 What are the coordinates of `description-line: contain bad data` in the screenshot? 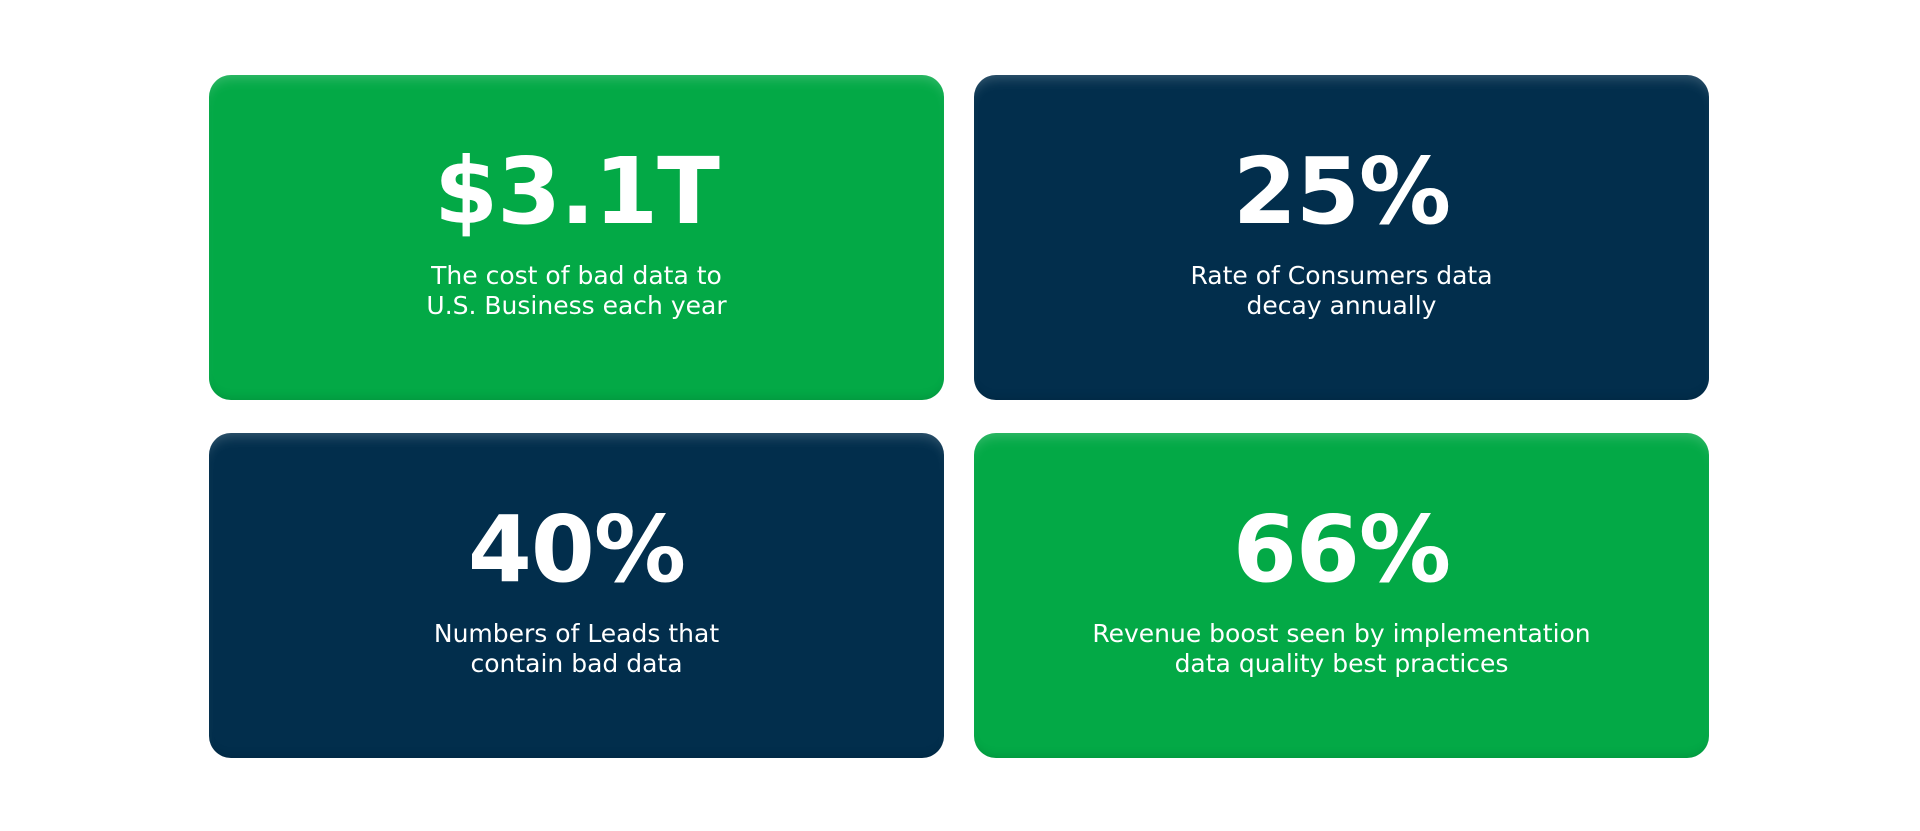 It's located at (576, 663).